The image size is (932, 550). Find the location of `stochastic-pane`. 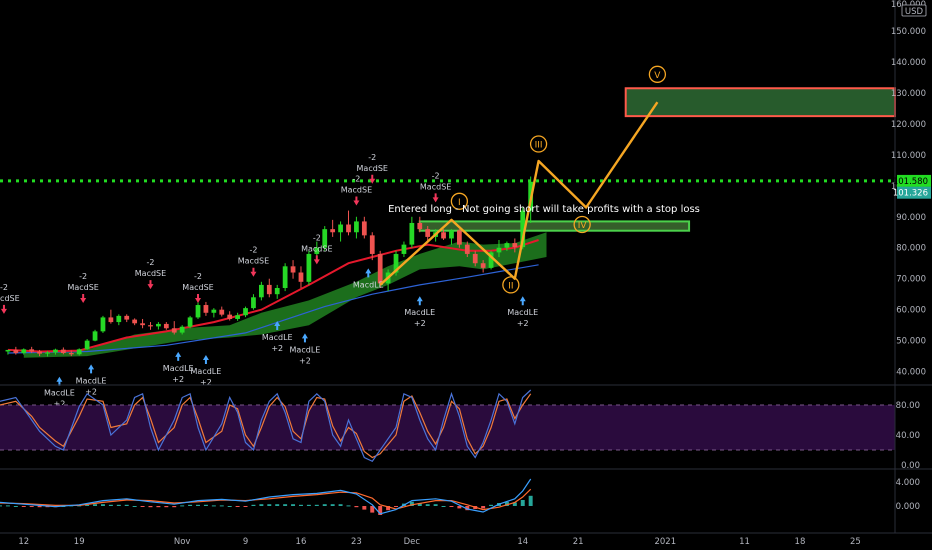

stochastic-pane is located at coordinates (447, 426).